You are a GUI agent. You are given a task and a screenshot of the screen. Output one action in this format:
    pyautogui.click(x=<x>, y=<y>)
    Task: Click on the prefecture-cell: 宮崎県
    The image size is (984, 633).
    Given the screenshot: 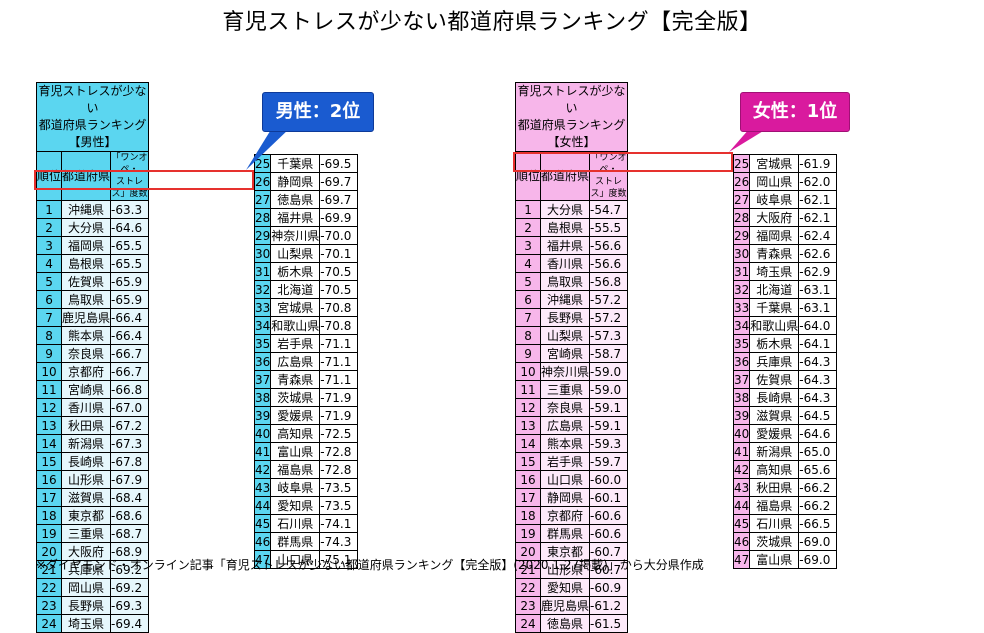 What is the action you would take?
    pyautogui.click(x=86, y=389)
    